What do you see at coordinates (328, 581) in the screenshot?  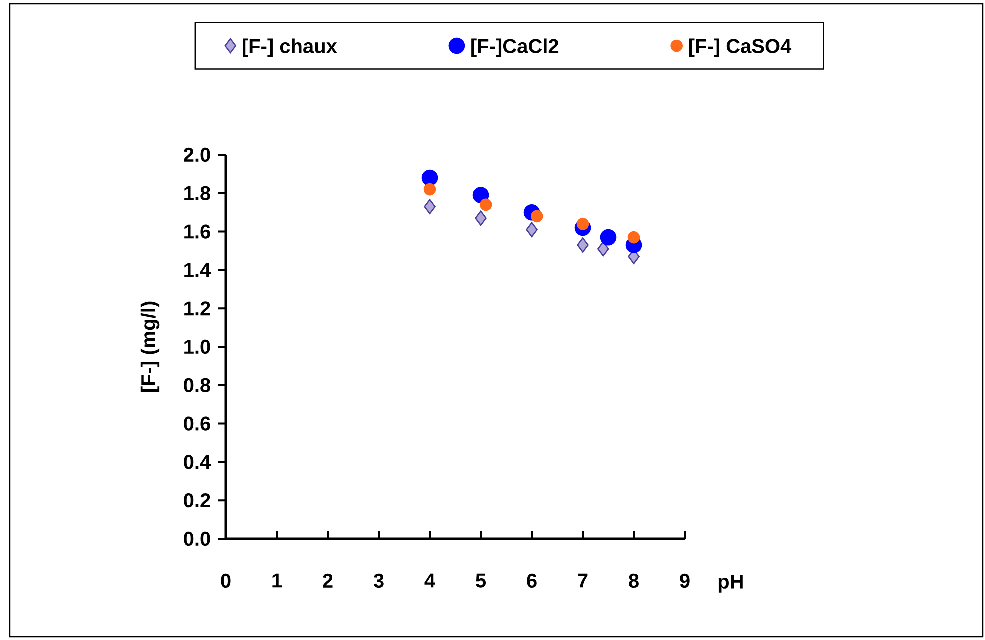 I see `x-tick-label: 2` at bounding box center [328, 581].